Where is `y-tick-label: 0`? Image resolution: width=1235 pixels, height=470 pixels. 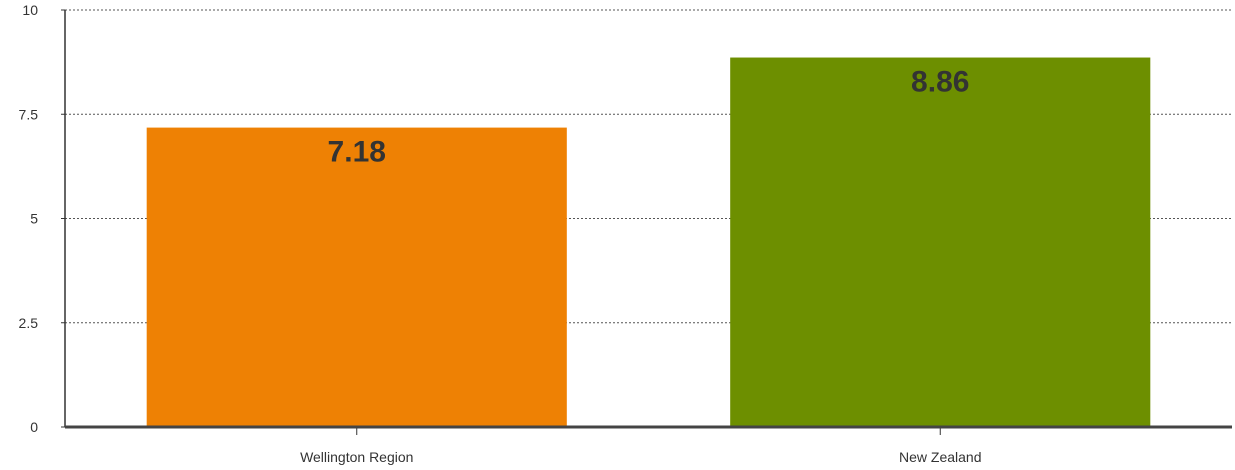 y-tick-label: 0 is located at coordinates (34, 427).